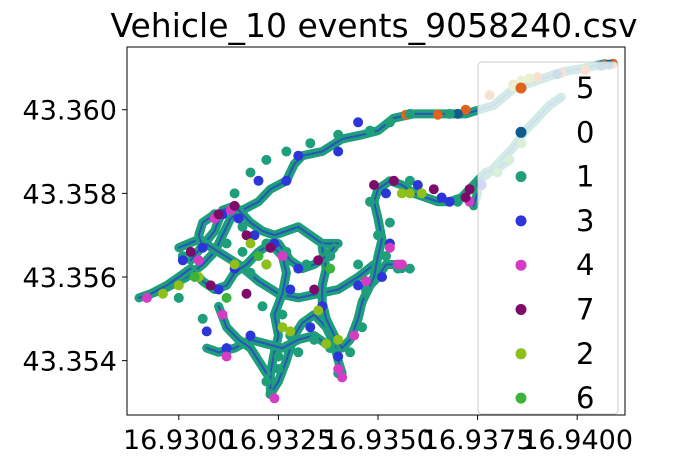 This screenshot has height=465, width=677. What do you see at coordinates (585, 221) in the screenshot?
I see `legend-label-3: 3` at bounding box center [585, 221].